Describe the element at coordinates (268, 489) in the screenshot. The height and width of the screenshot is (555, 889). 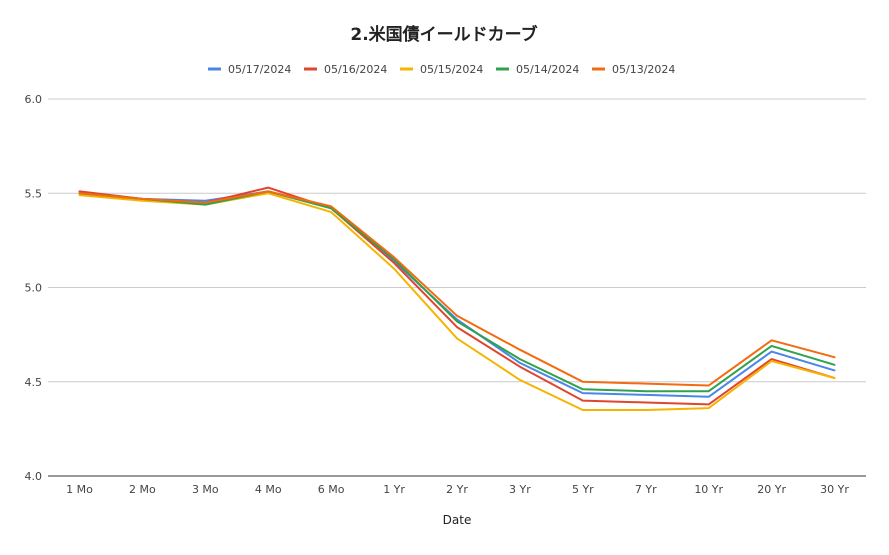
I see `x-tick-label: 4 Mo` at that location.